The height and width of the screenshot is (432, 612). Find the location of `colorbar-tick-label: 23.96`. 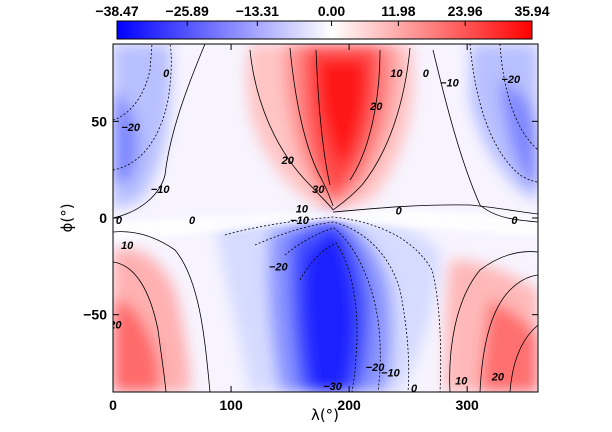

colorbar-tick-label: 23.96 is located at coordinates (465, 11).